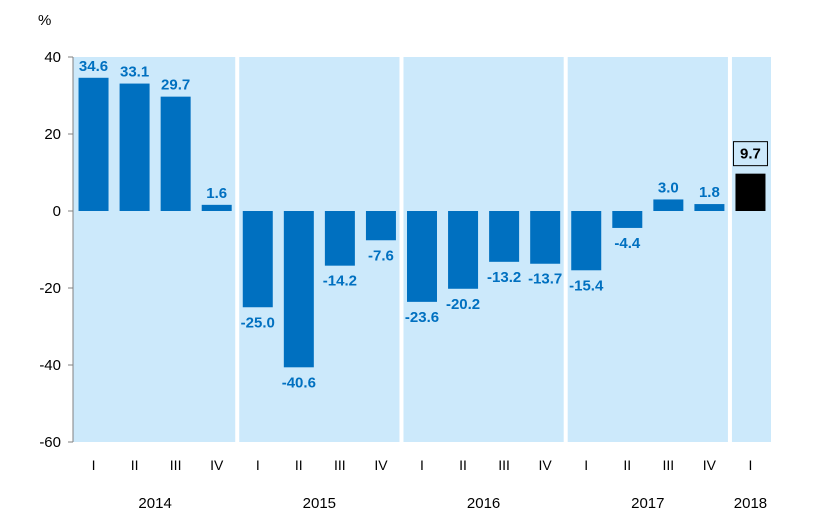 The height and width of the screenshot is (532, 826). I want to click on y-axis-unit: %, so click(44, 20).